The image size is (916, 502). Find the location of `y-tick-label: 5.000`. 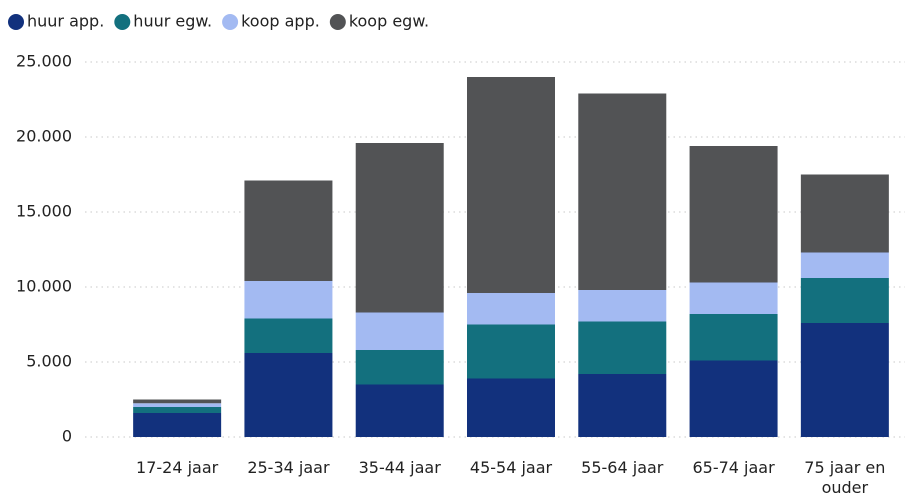

y-tick-label: 5.000 is located at coordinates (49, 361).